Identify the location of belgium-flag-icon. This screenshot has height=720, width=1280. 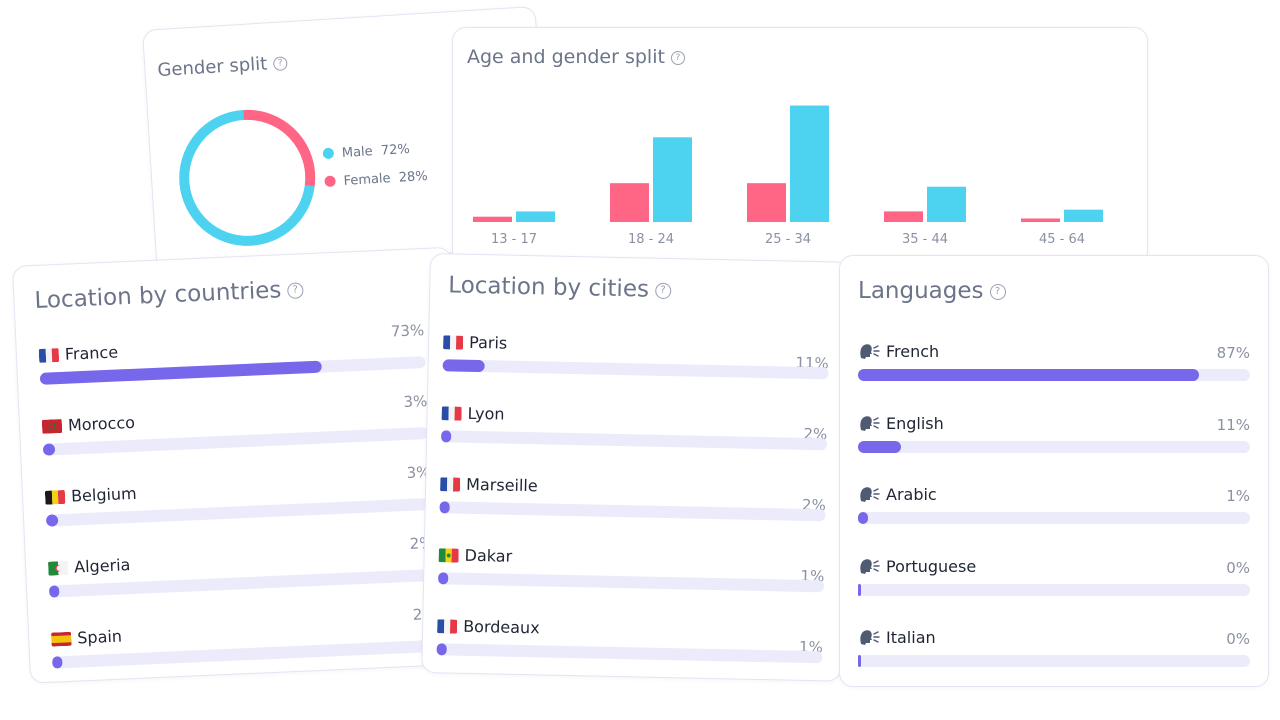
(55, 497).